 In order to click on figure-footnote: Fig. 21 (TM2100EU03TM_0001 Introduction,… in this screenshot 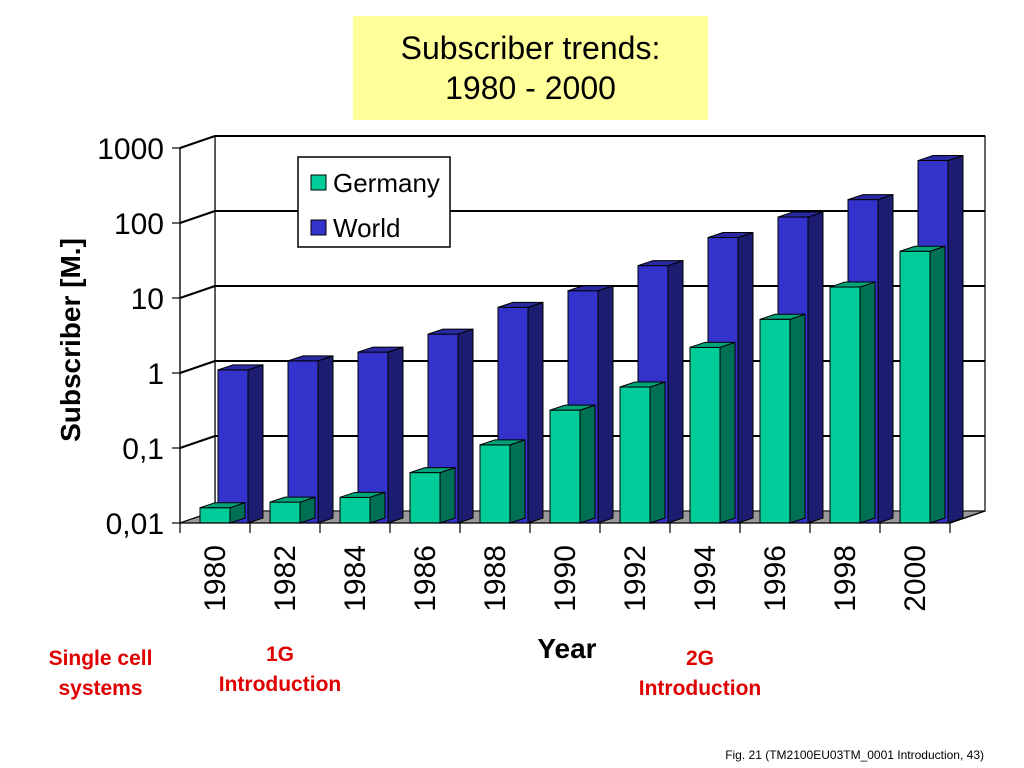, I will do `click(854, 755)`.